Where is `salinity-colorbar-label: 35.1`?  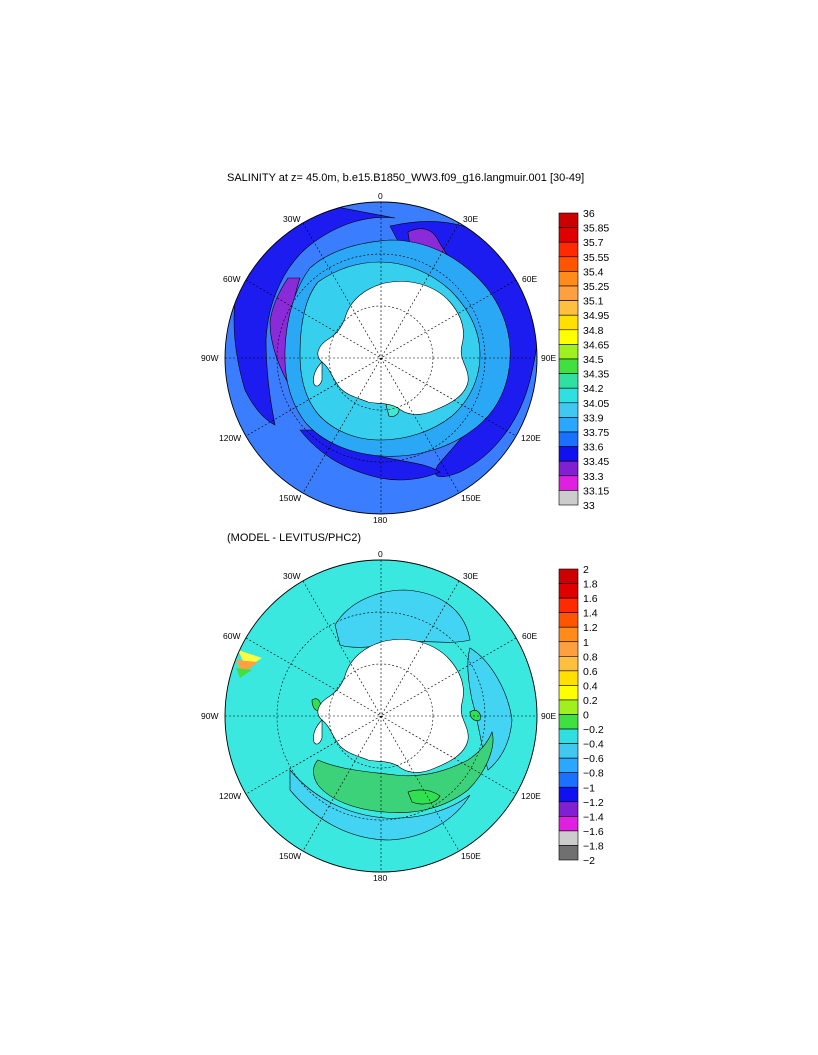 salinity-colorbar-label: 35.1 is located at coordinates (593, 302).